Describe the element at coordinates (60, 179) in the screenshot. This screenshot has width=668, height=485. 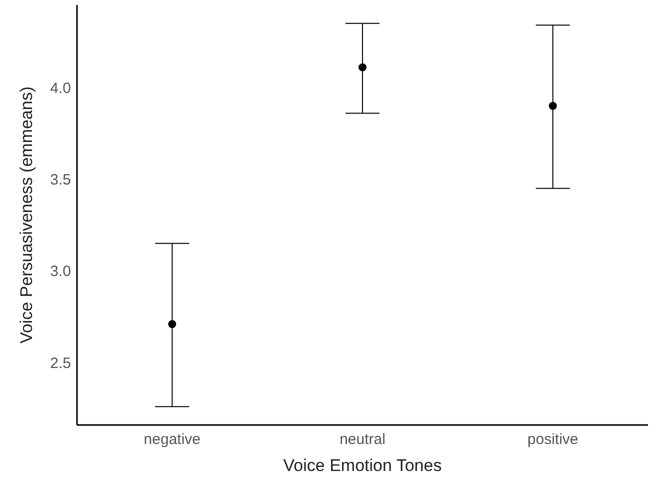
I see `y-tick-label: 3.5` at that location.